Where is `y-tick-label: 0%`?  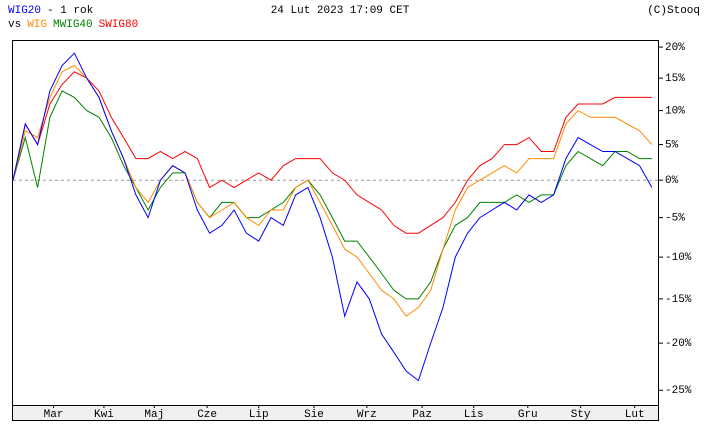
y-tick-label: 0% is located at coordinates (672, 181).